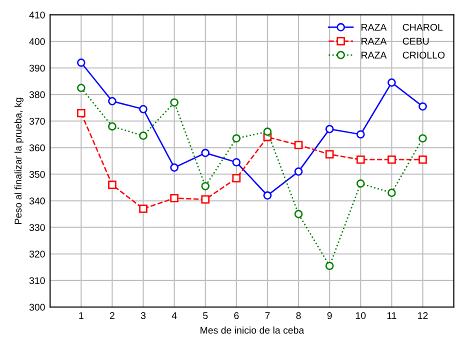  Describe the element at coordinates (143, 316) in the screenshot. I see `x-tick-label: 3` at that location.